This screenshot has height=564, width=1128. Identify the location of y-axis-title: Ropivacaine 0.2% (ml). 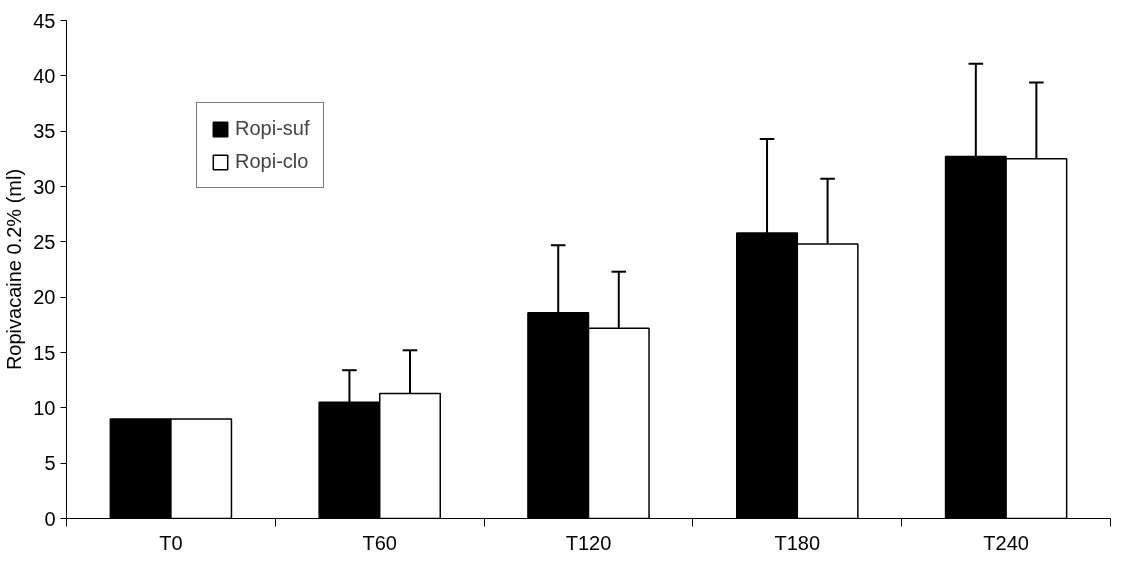
(14, 269).